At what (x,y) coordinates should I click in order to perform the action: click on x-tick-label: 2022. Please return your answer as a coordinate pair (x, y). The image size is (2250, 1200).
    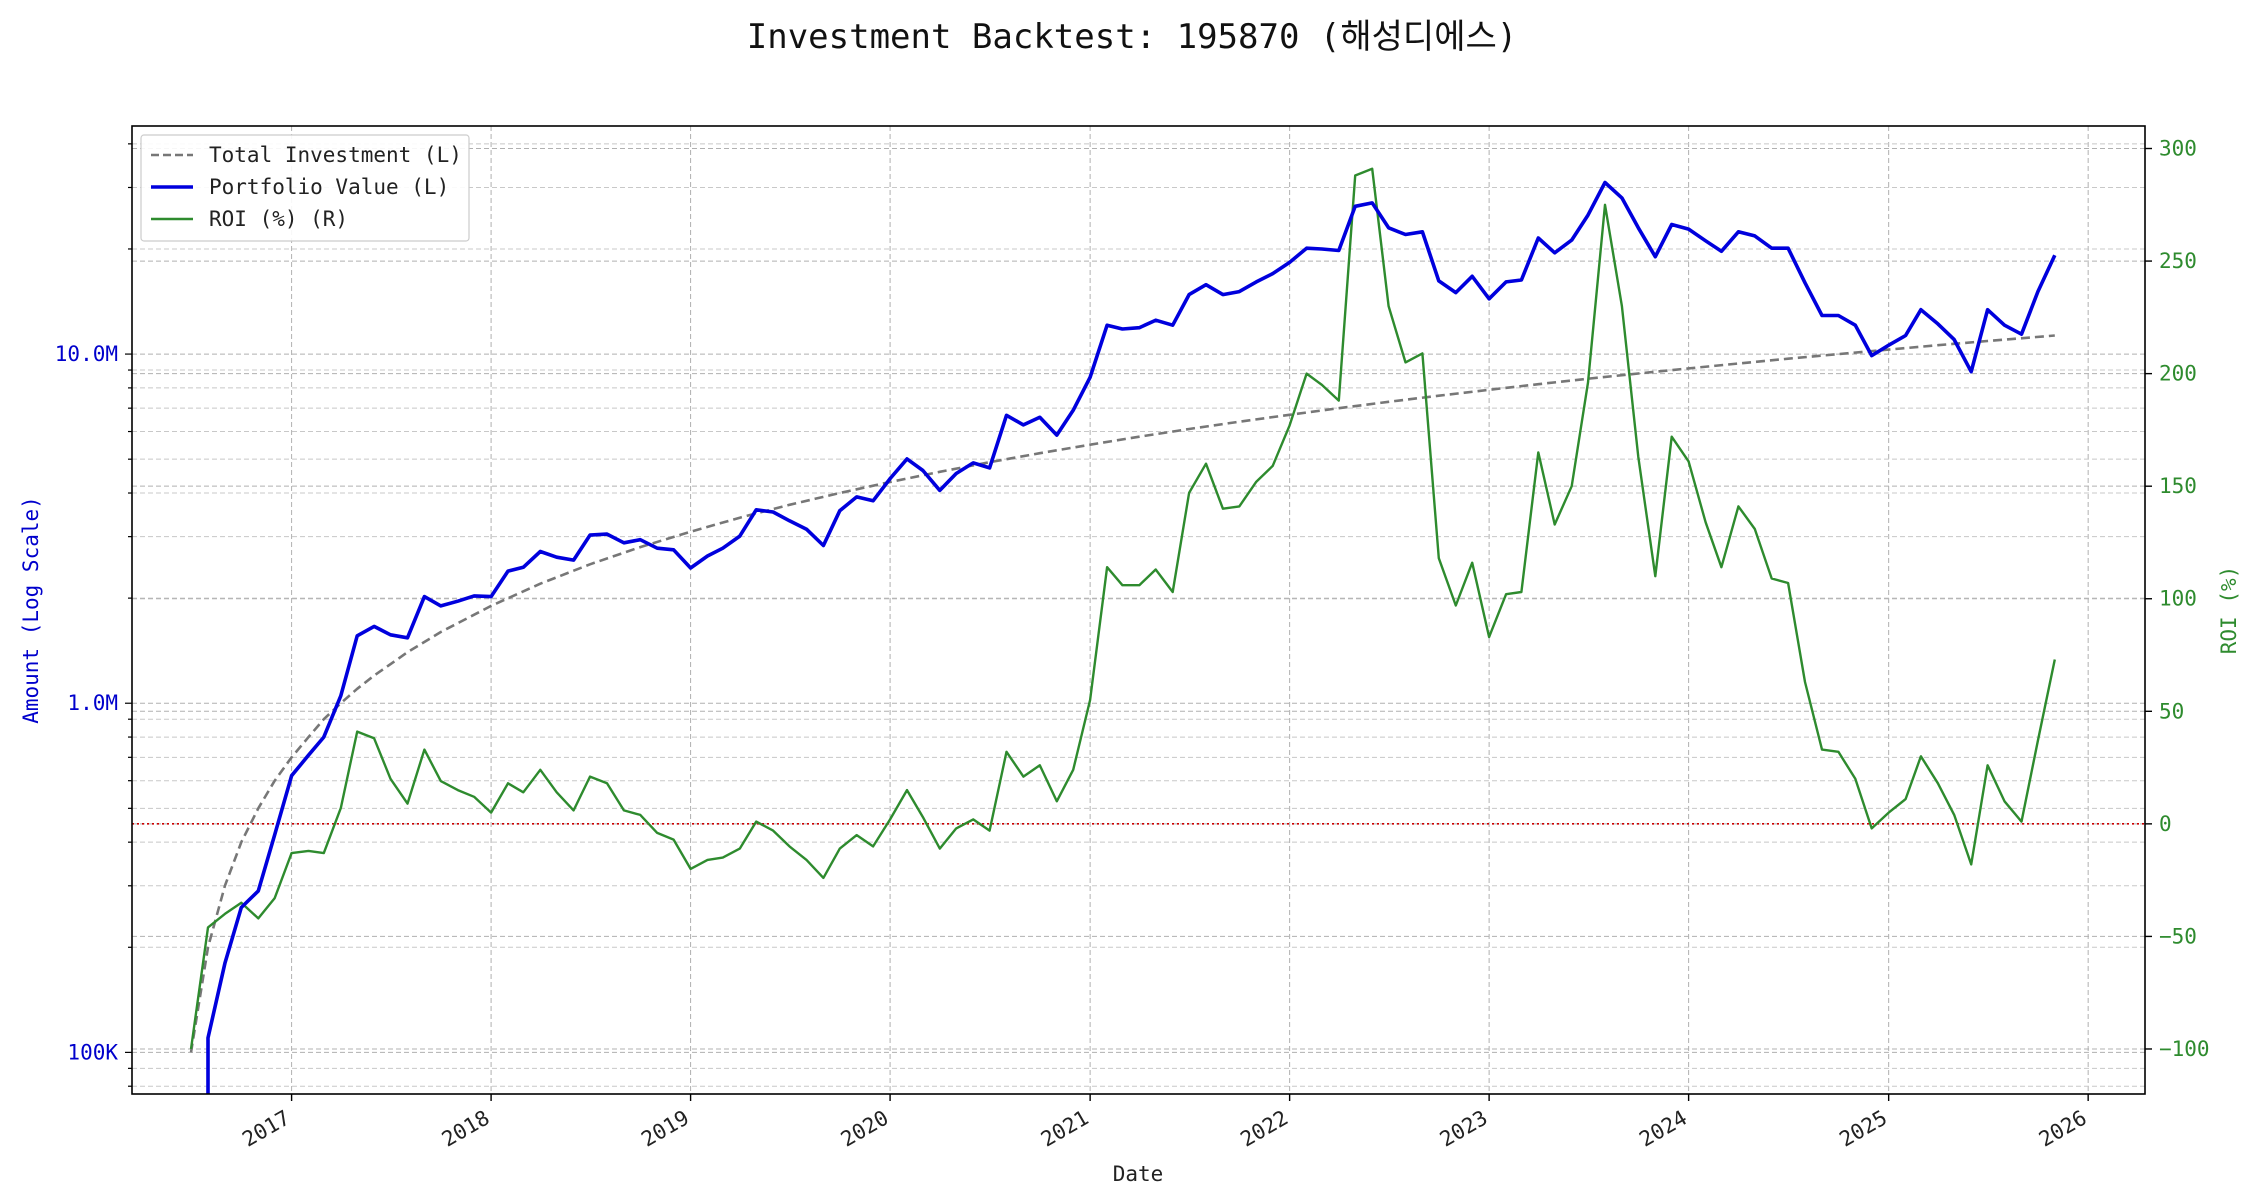
    Looking at the image, I should click on (1264, 1129).